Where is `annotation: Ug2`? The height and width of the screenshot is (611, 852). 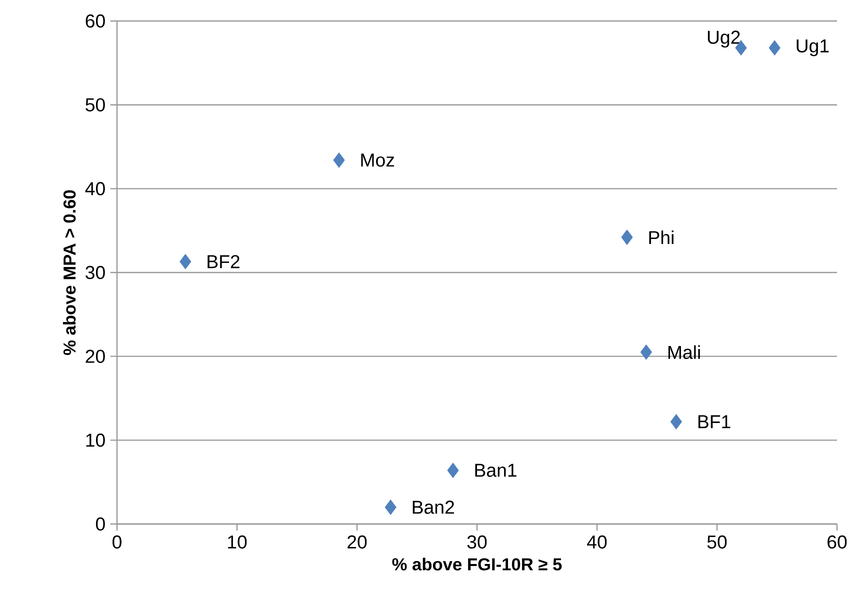
annotation: Ug2 is located at coordinates (724, 39).